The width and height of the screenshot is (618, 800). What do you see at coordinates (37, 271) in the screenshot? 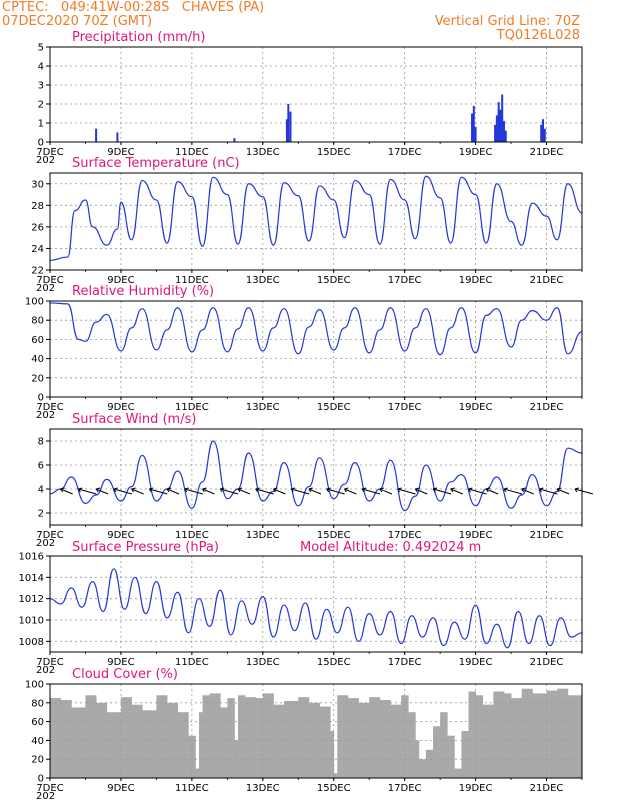
I see `y-tick-label: 22` at bounding box center [37, 271].